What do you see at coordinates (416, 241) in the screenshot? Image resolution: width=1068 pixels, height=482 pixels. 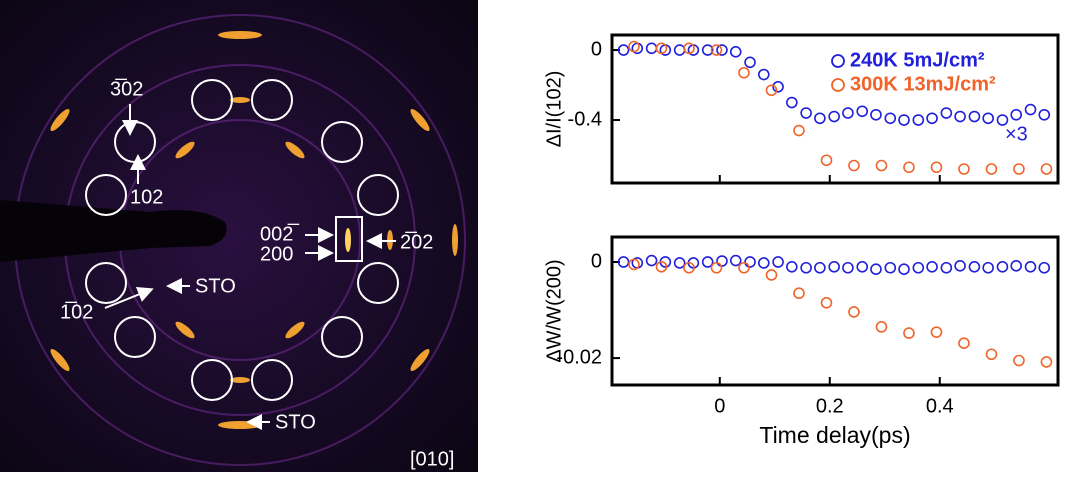 I see `reflection-label: 2̅02` at bounding box center [416, 241].